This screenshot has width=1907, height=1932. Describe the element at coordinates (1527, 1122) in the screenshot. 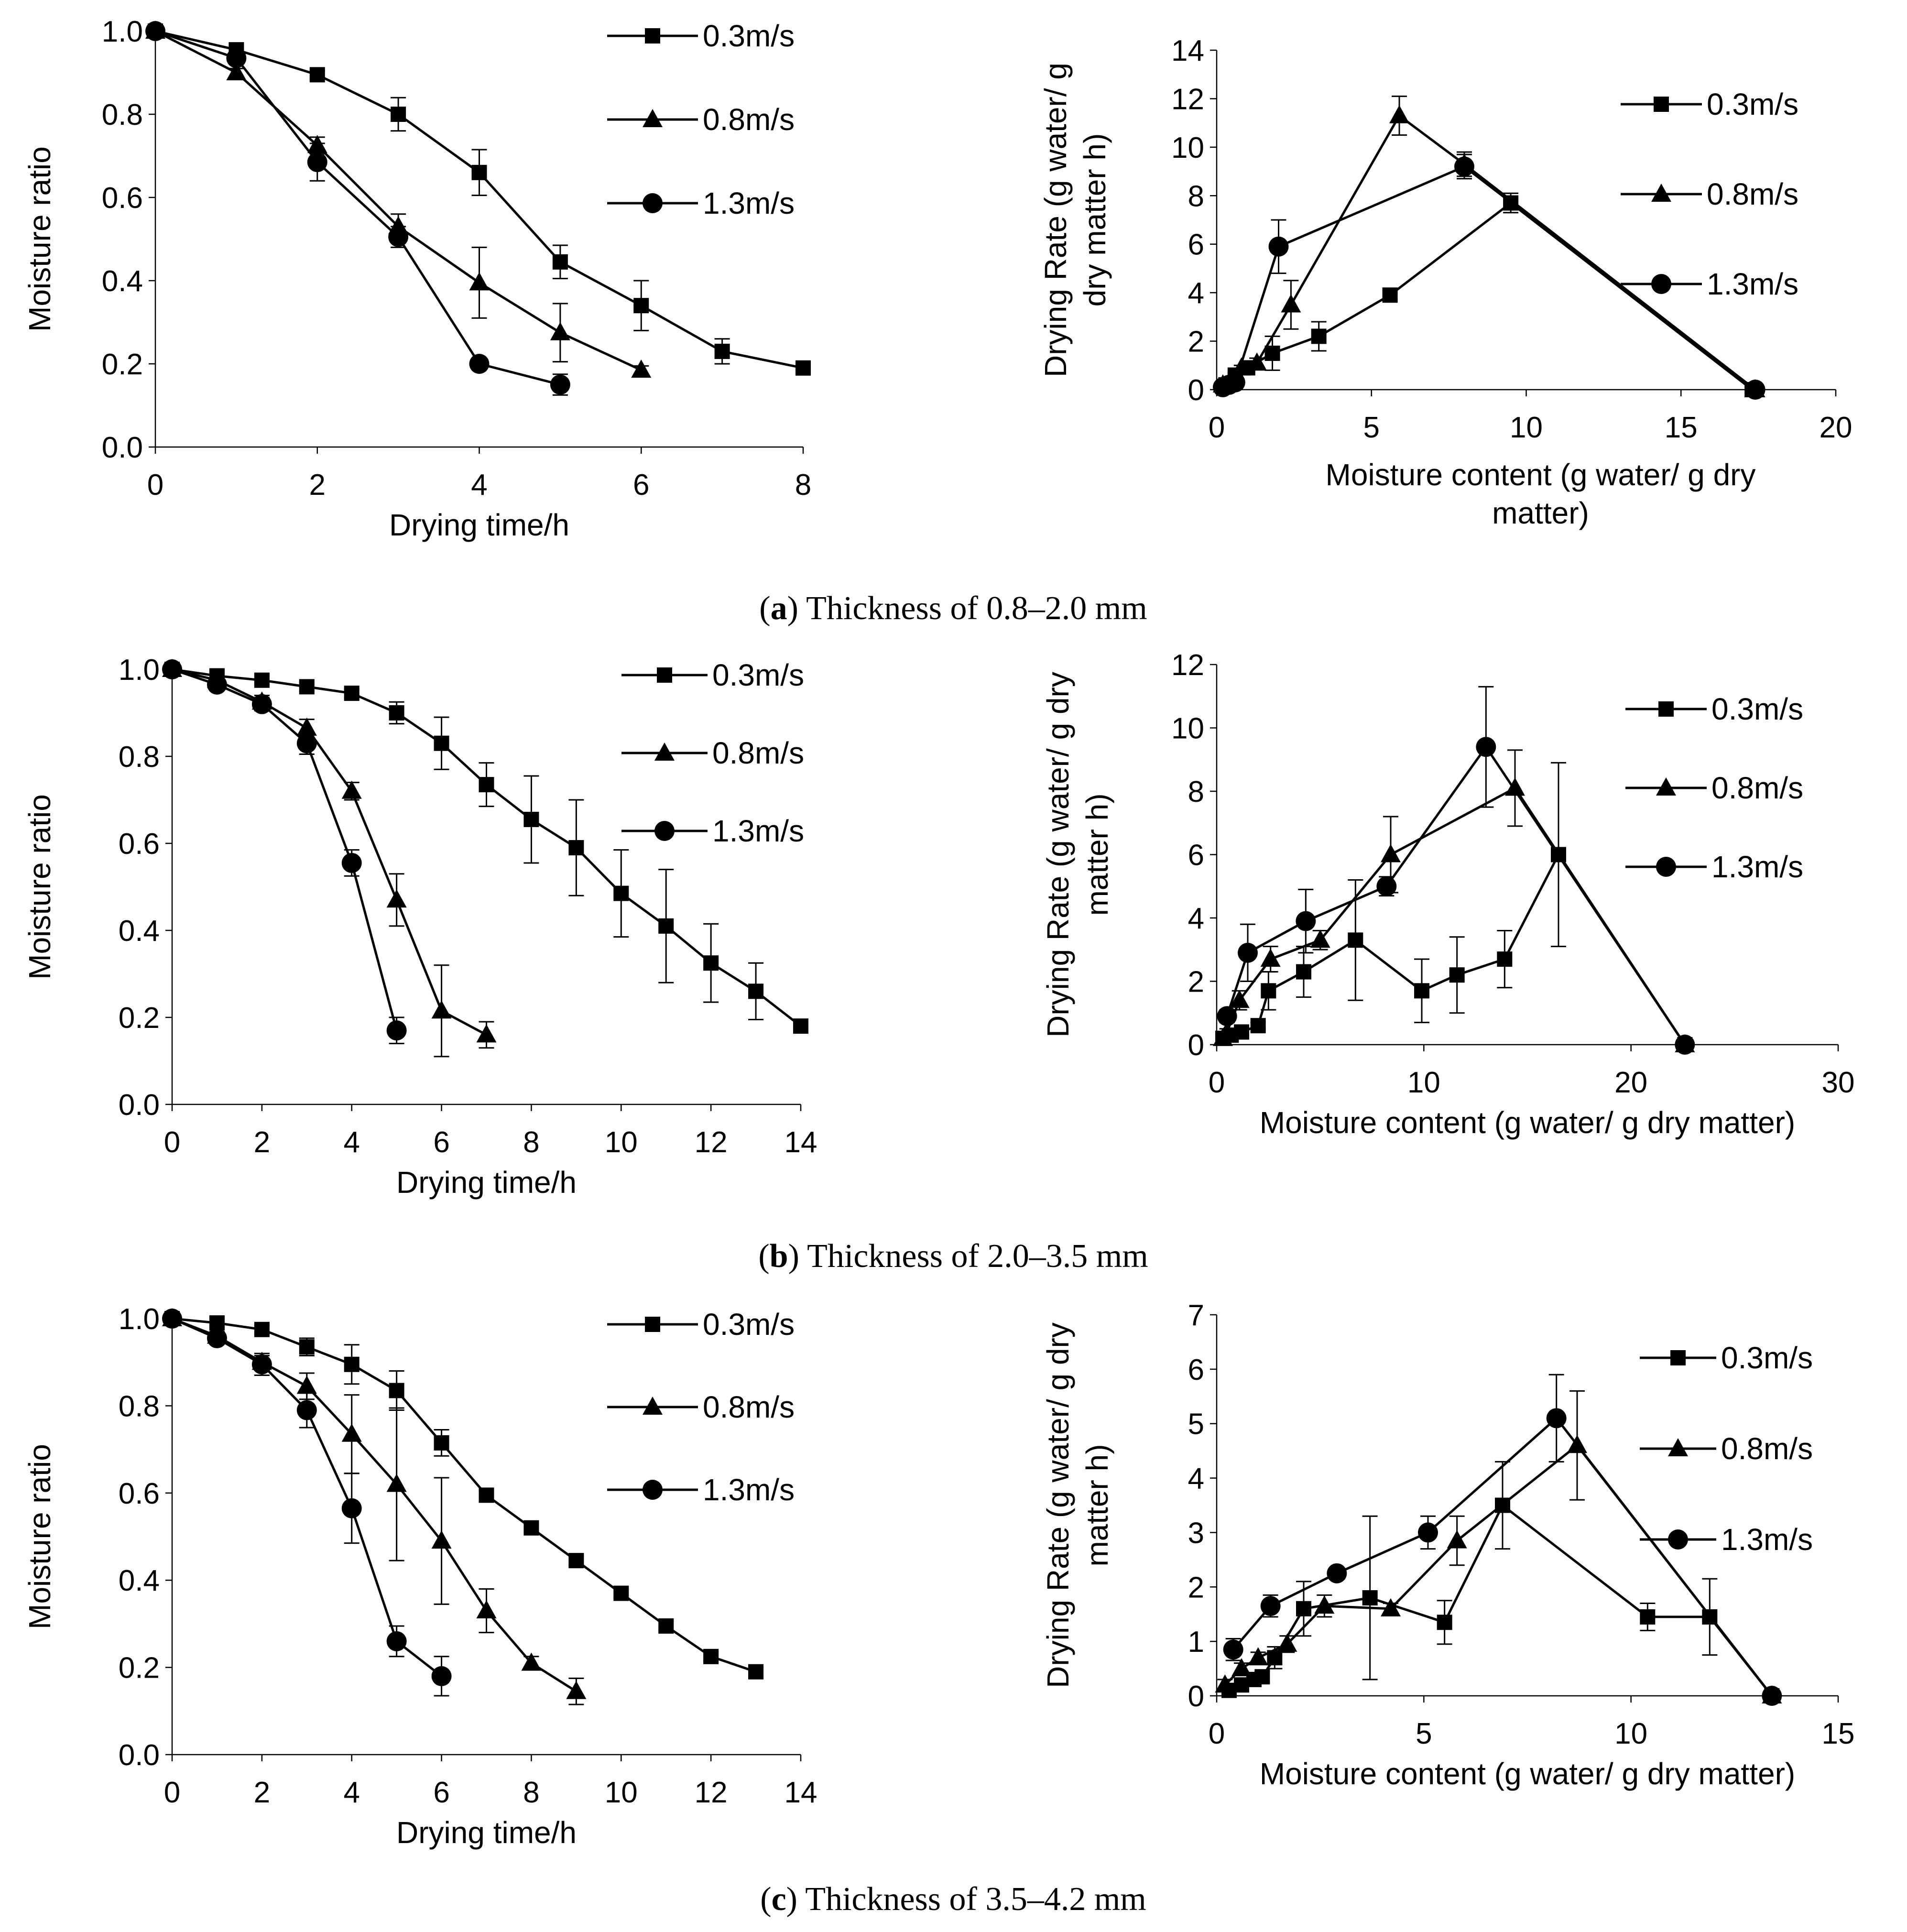

I see `x-axis-title: Moisture content (g water/ g dry matter)` at that location.